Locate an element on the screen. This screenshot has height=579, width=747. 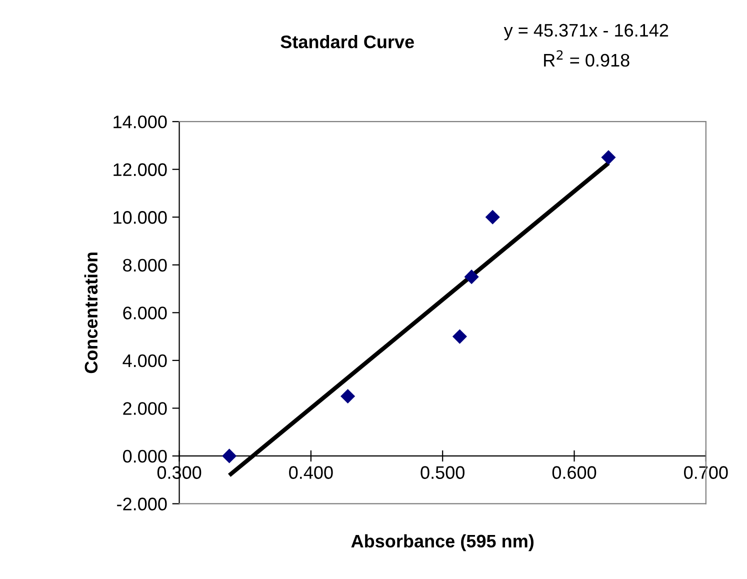
x-tick-label: 0.500 is located at coordinates (442, 472).